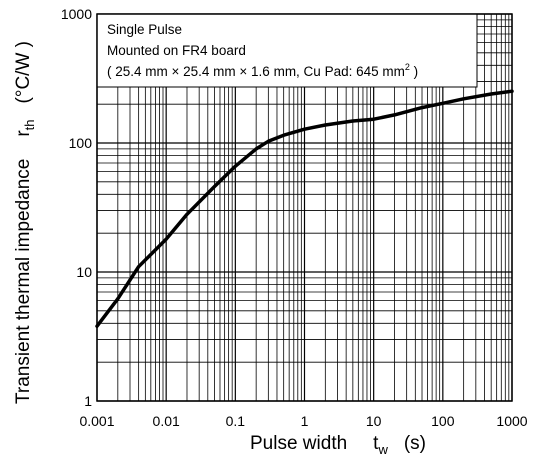 The image size is (534, 464). What do you see at coordinates (407, 67) in the screenshot?
I see `annotation-line-3-superscript: 2` at bounding box center [407, 67].